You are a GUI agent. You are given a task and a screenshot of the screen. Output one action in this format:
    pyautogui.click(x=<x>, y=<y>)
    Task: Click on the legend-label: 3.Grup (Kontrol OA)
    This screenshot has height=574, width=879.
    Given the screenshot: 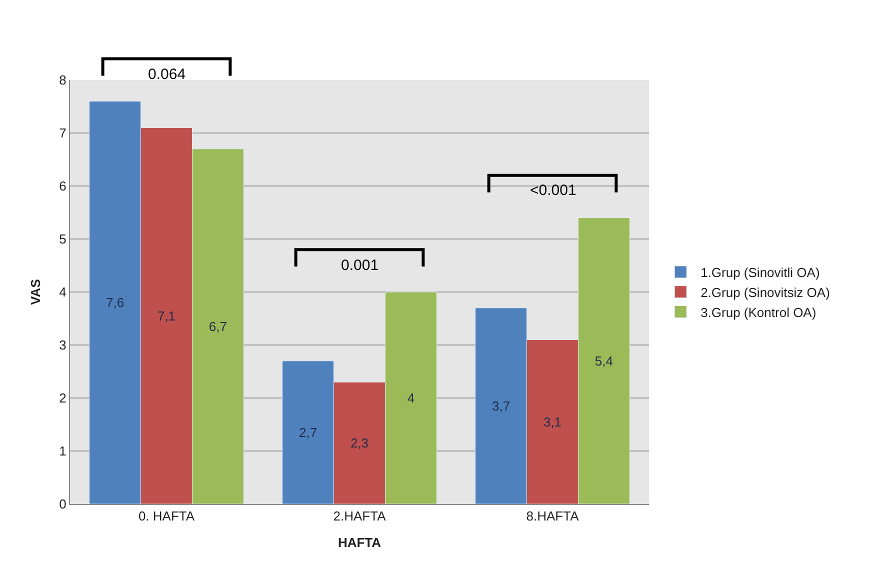 What is the action you would take?
    pyautogui.click(x=758, y=312)
    